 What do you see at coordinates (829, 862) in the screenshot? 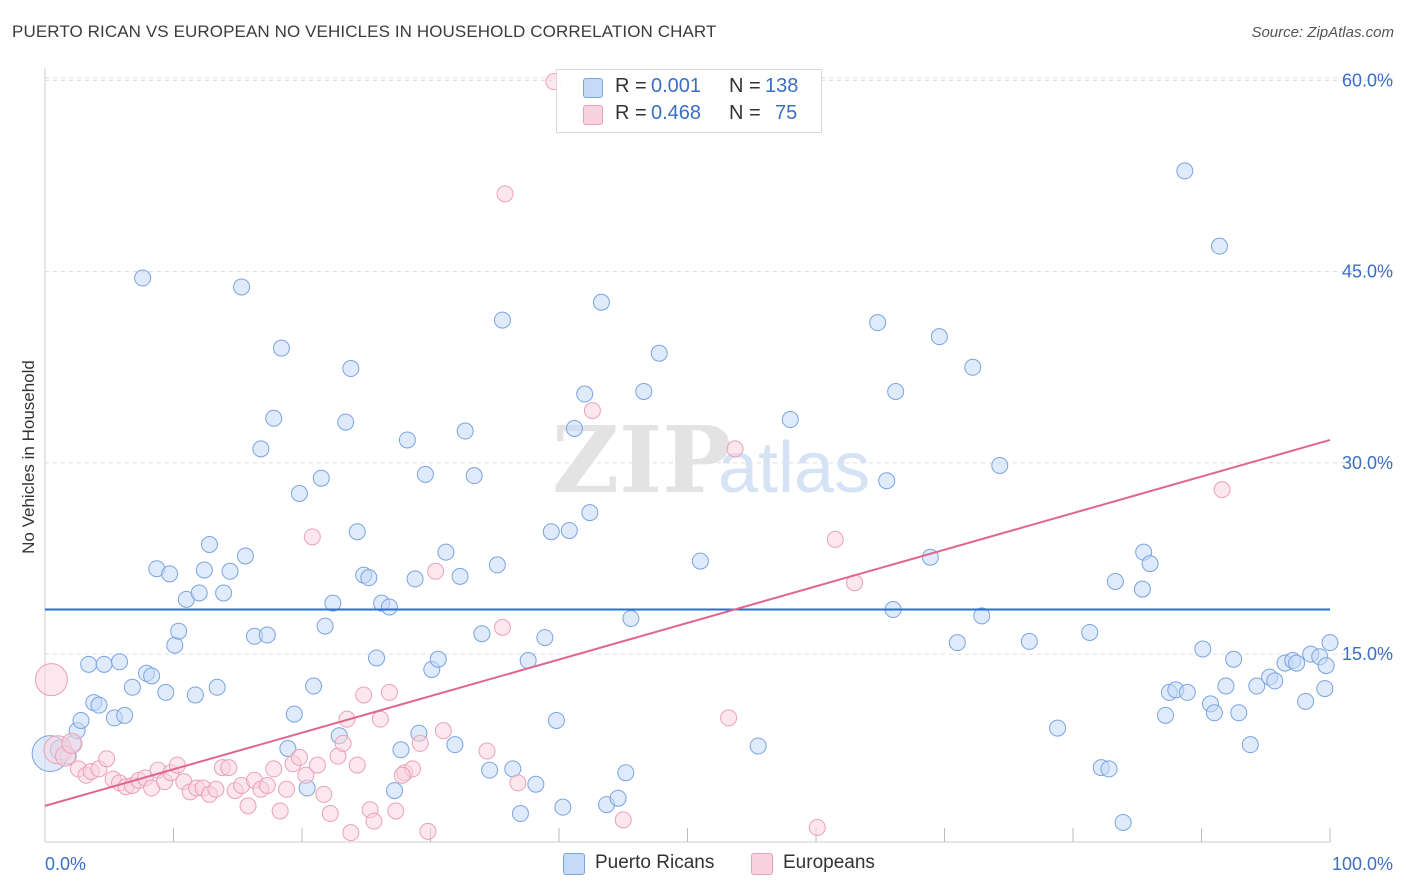
I see `bottom-legend-label: Europeans` at bounding box center [829, 862].